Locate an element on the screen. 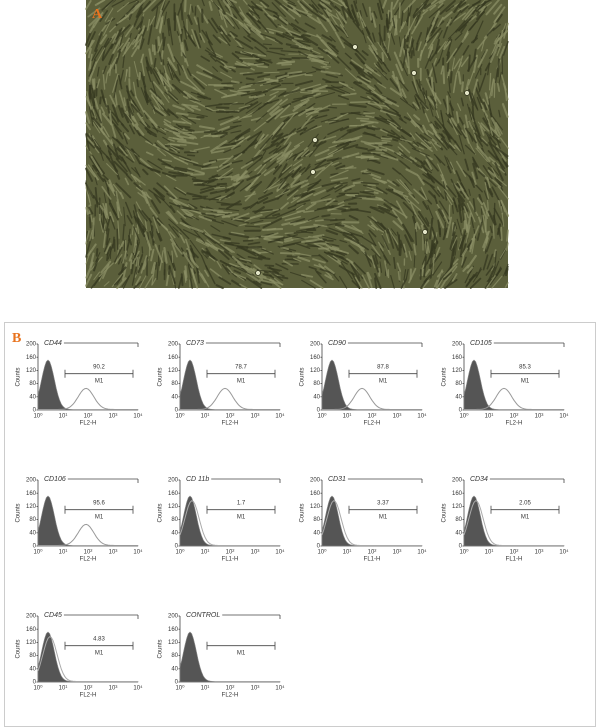  y-tick-label: 40 is located at coordinates (316, 533).